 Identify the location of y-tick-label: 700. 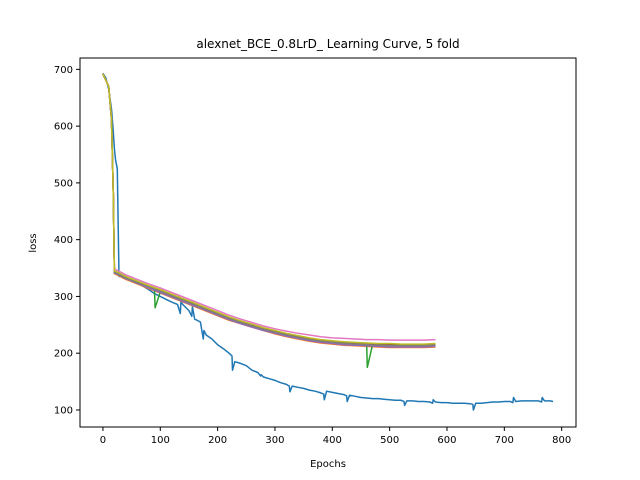
(63, 70).